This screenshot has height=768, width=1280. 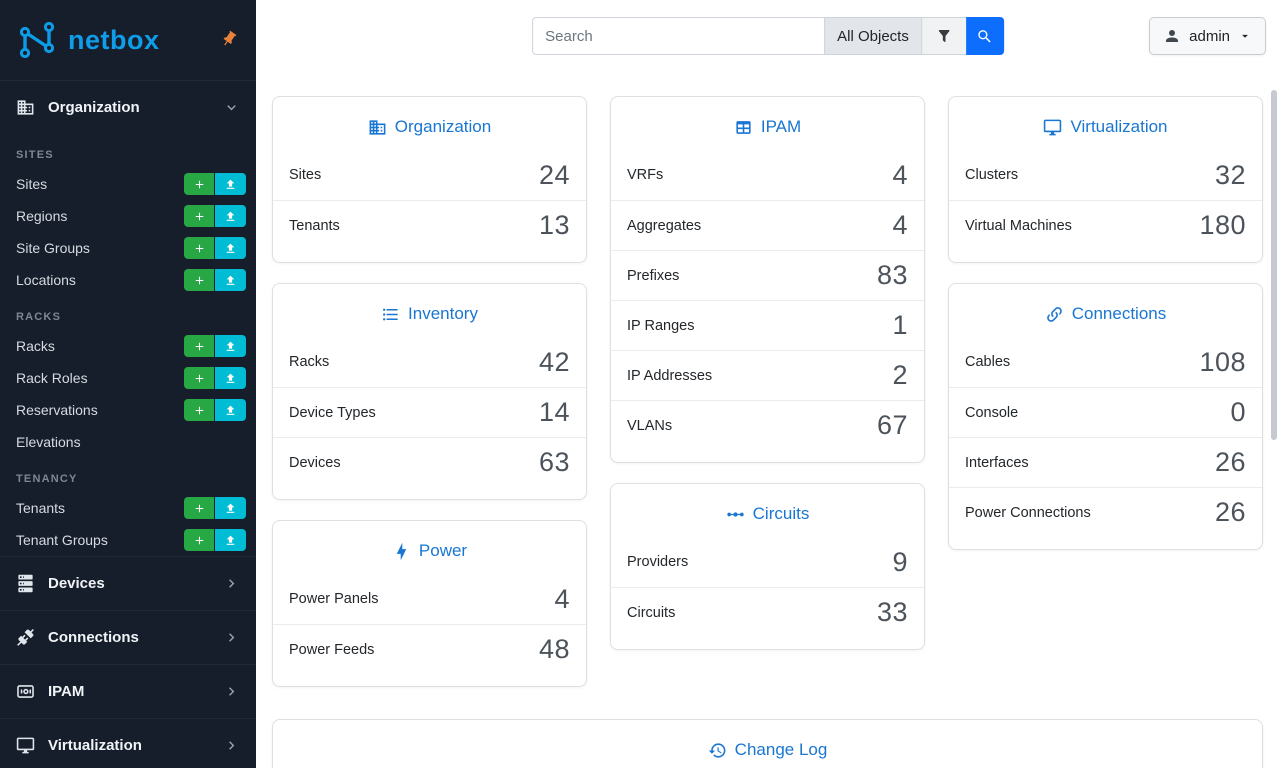 What do you see at coordinates (1028, 512) in the screenshot?
I see `stat-label: Power Connections` at bounding box center [1028, 512].